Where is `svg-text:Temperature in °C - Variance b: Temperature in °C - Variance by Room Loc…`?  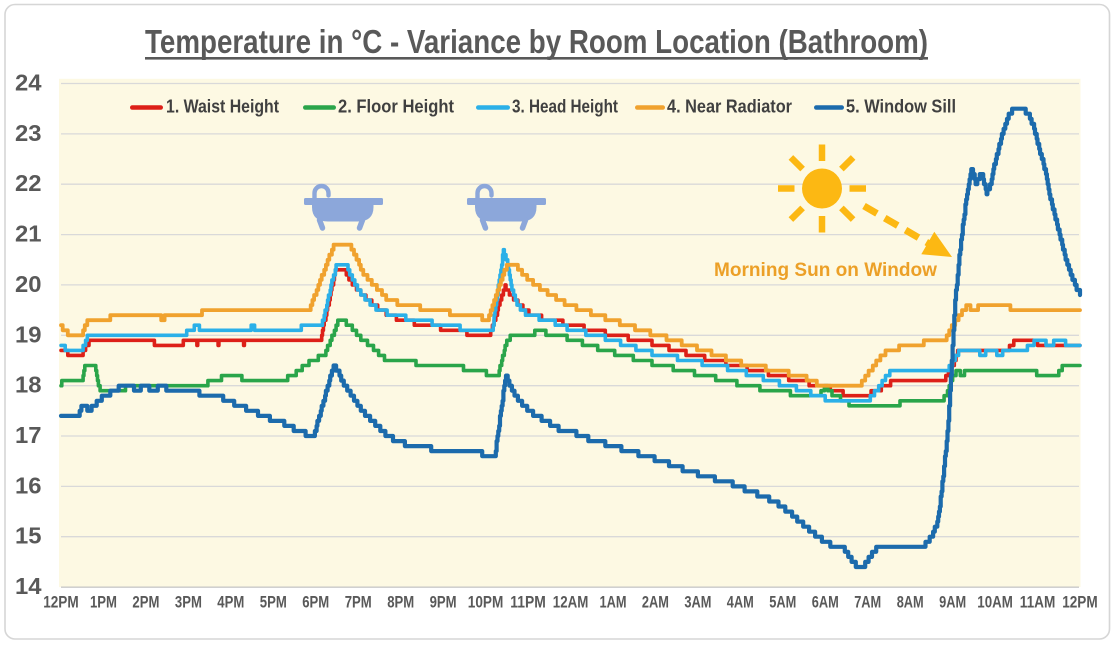
svg-text:Temperature in °C - Variance b: Temperature in °C - Variance by Room Loc… is located at coordinates (536, 41).